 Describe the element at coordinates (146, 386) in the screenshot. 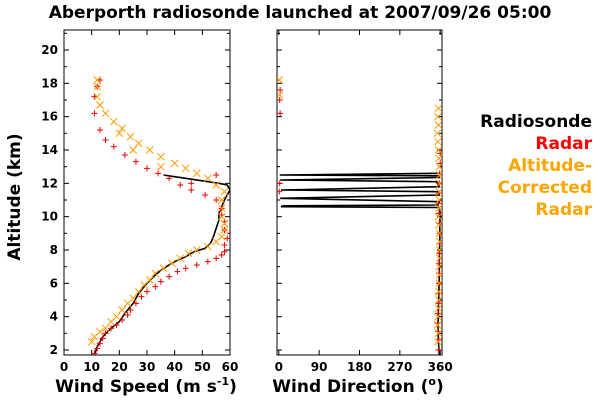

I see `wind-speed-axis-label: Wind Speed (m s-1)` at that location.